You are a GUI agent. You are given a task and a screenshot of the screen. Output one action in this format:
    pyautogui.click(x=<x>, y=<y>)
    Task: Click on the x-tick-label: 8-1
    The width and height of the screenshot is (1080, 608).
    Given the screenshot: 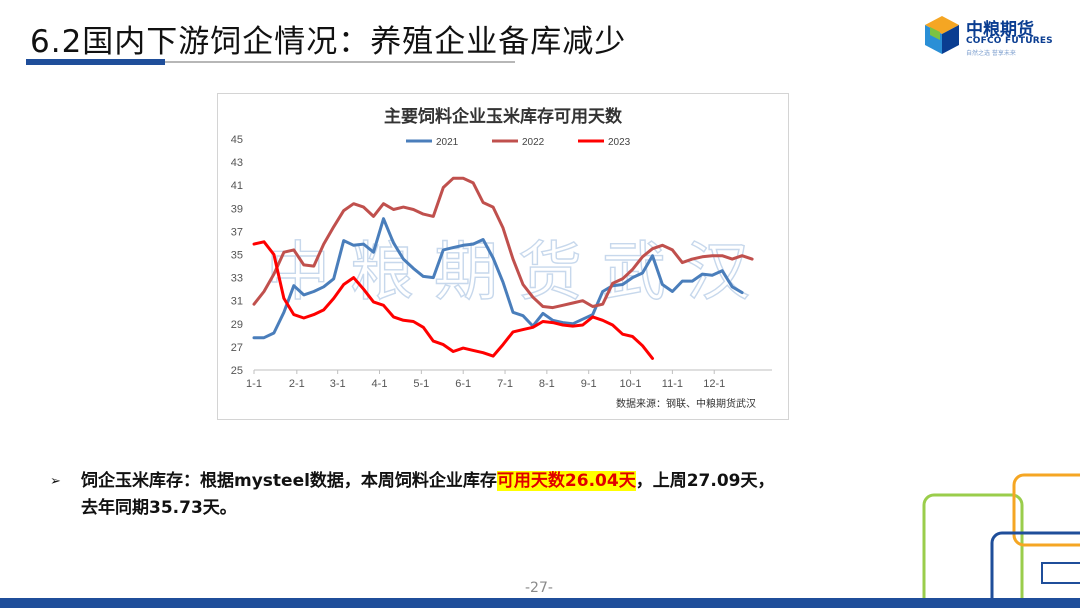 What is the action you would take?
    pyautogui.click(x=547, y=384)
    